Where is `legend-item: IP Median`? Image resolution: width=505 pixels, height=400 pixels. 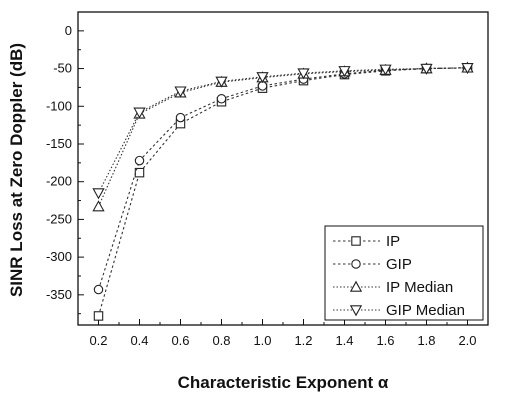 legend-item: IP Median is located at coordinates (393, 287).